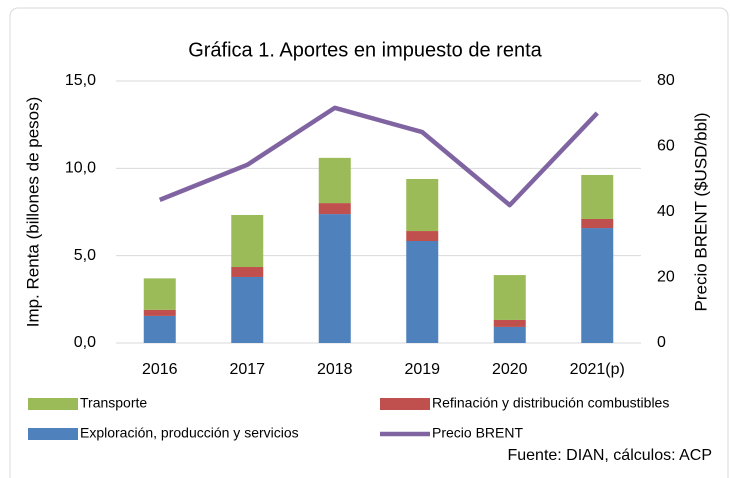  I want to click on x-tick-label: 2018, so click(335, 369).